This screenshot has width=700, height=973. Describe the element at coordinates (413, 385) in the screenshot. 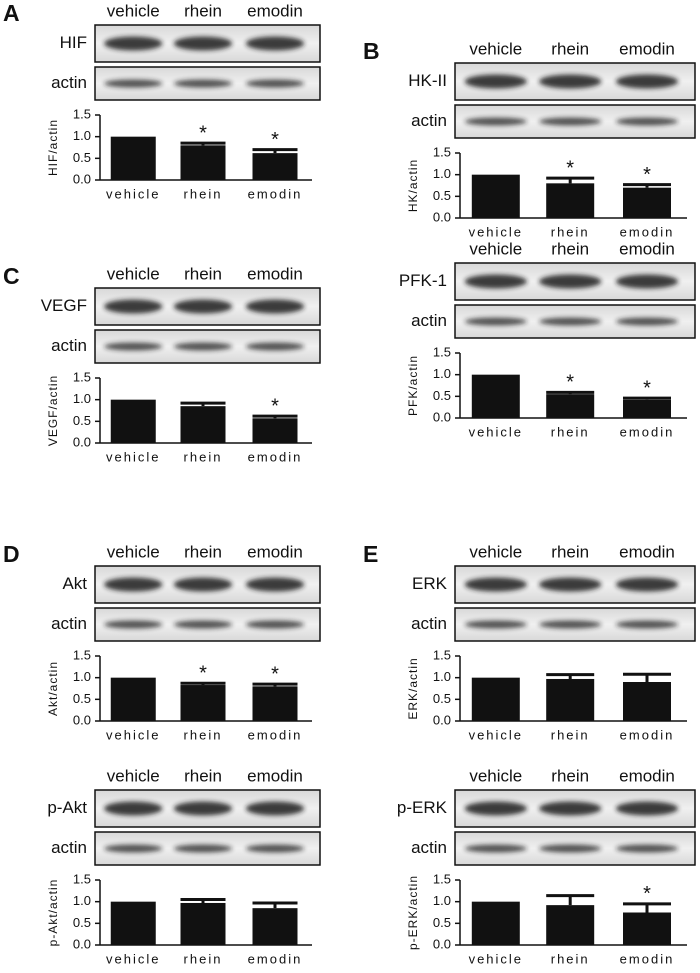

I see `y-axis-label: PFK/actin` at that location.